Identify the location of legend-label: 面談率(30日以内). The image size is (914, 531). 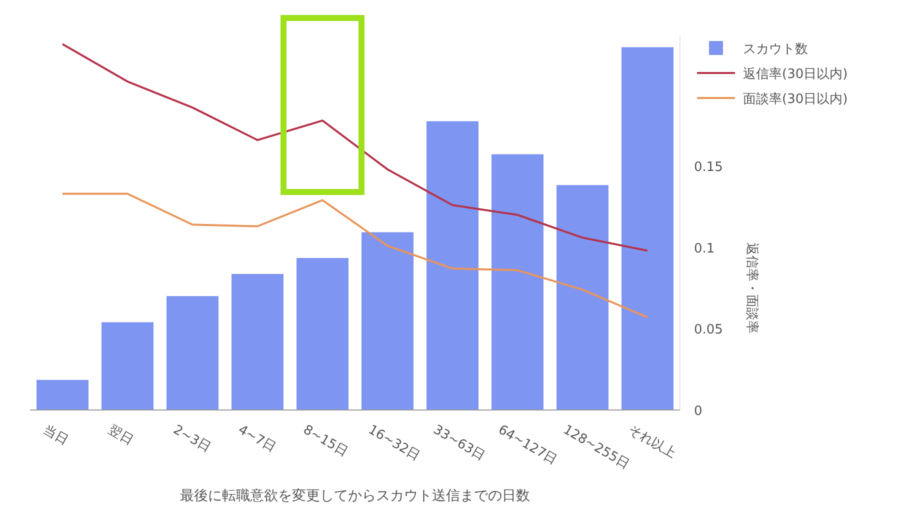
(795, 99).